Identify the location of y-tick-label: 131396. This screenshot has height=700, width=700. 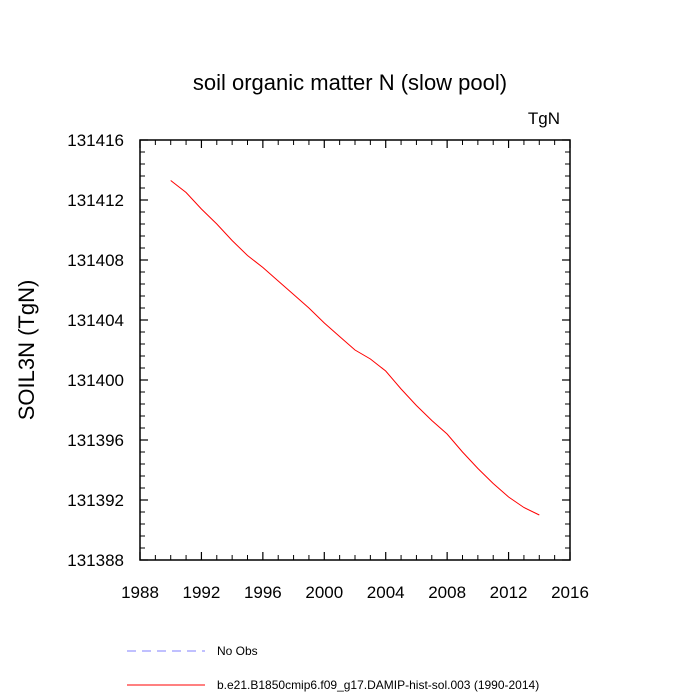
(95, 440).